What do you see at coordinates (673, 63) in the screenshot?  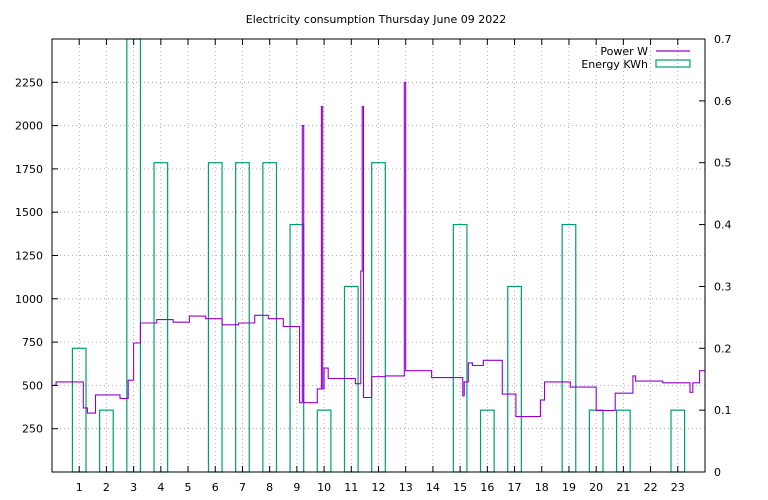 I see `legend-energy-sample` at bounding box center [673, 63].